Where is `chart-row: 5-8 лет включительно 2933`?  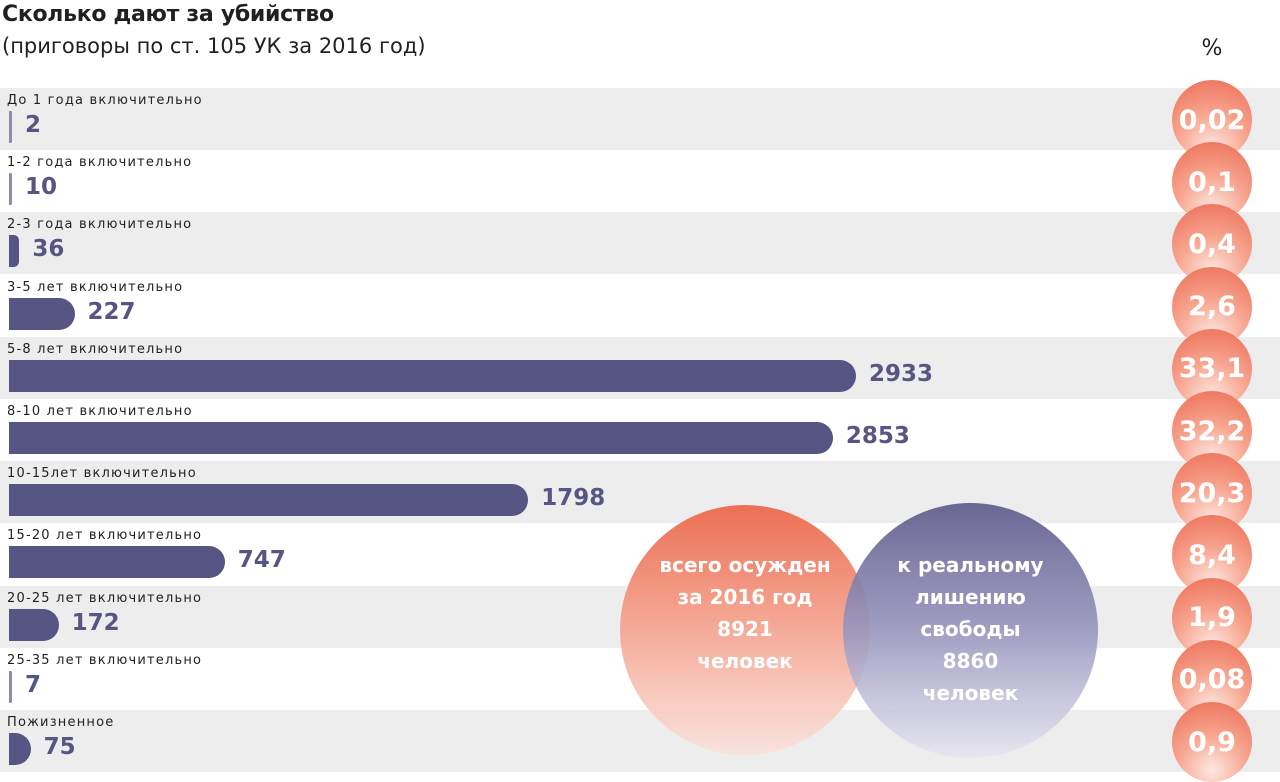
chart-row: 5-8 лет включительно 2933 is located at coordinates (640, 367).